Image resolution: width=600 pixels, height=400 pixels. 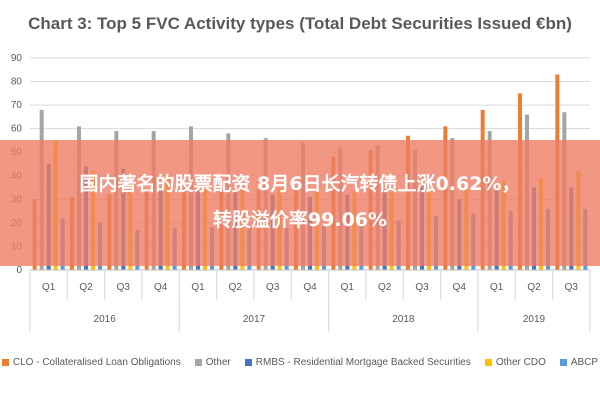 What do you see at coordinates (300, 184) in the screenshot?
I see `overlay-line-1: 国内著名的股票配资 8月6日长汽转债上涨0.62%，` at bounding box center [300, 184].